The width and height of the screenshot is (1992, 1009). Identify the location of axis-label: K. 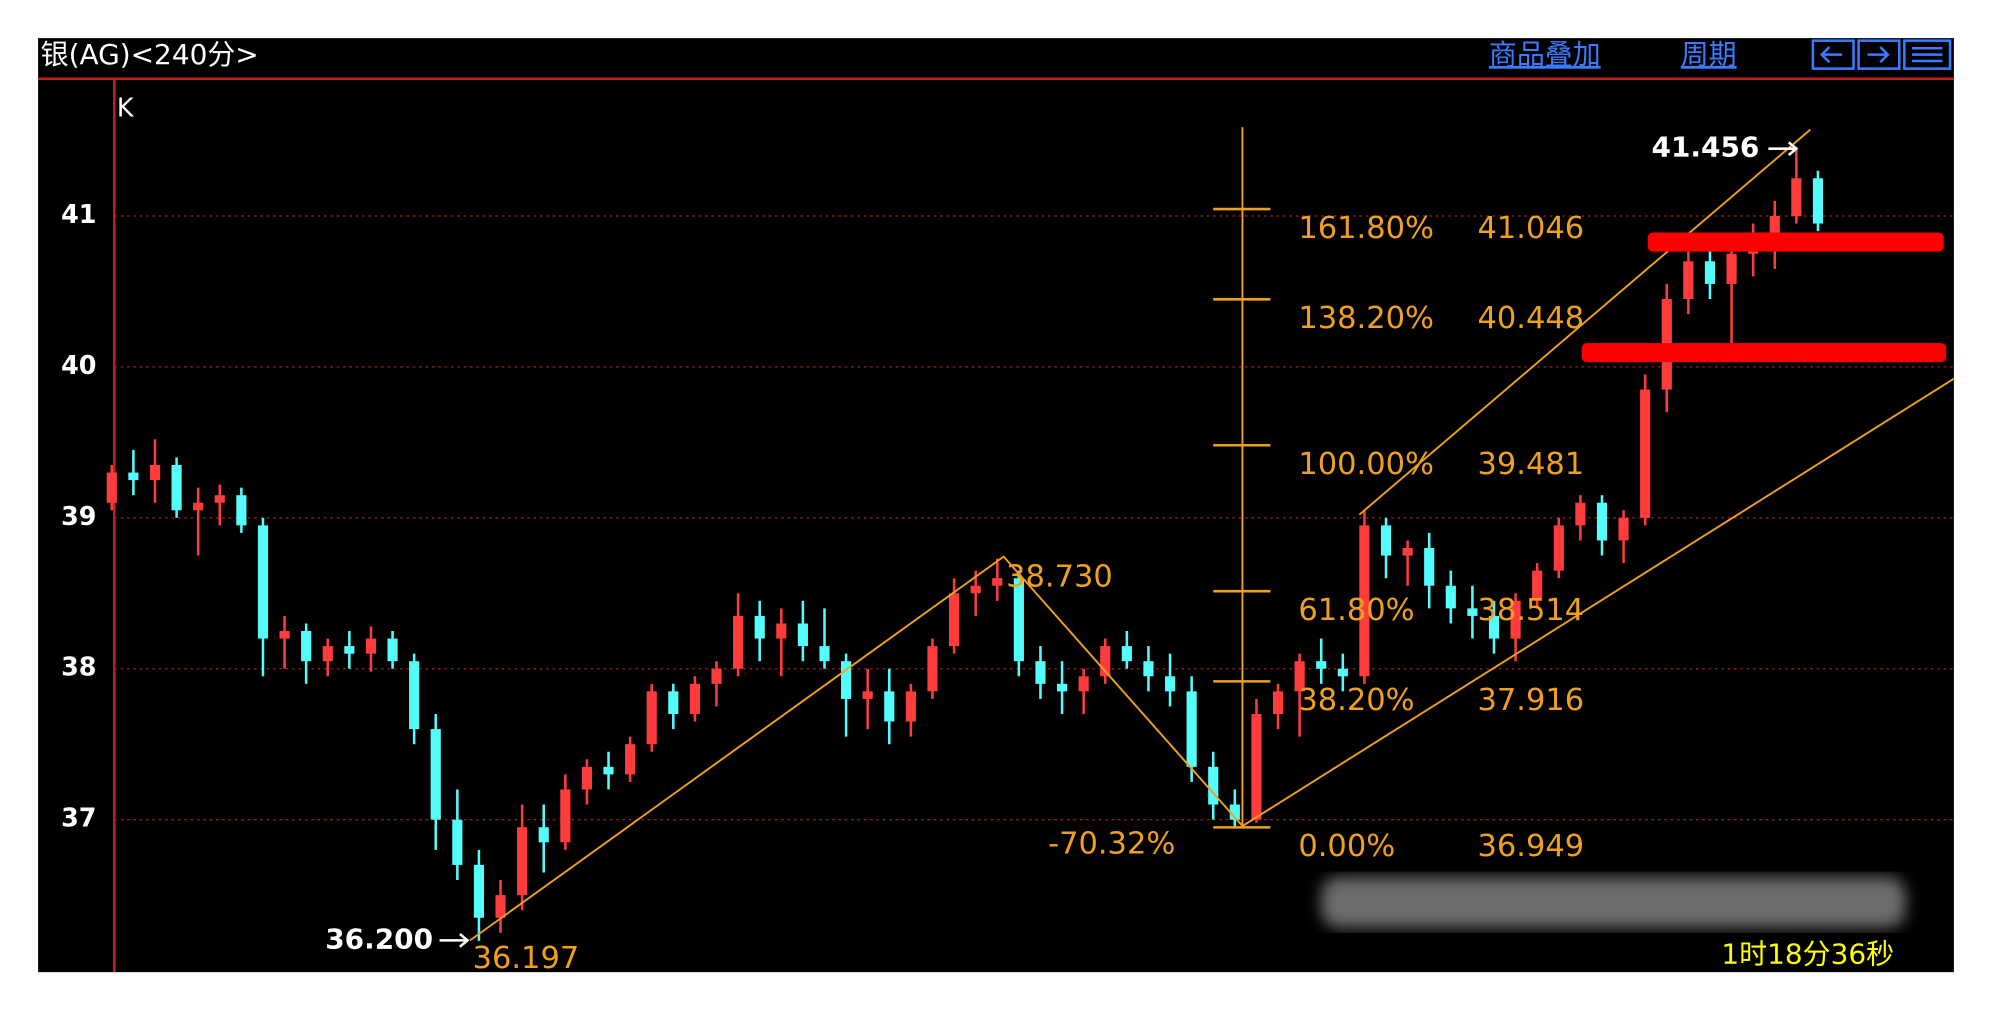
(126, 107).